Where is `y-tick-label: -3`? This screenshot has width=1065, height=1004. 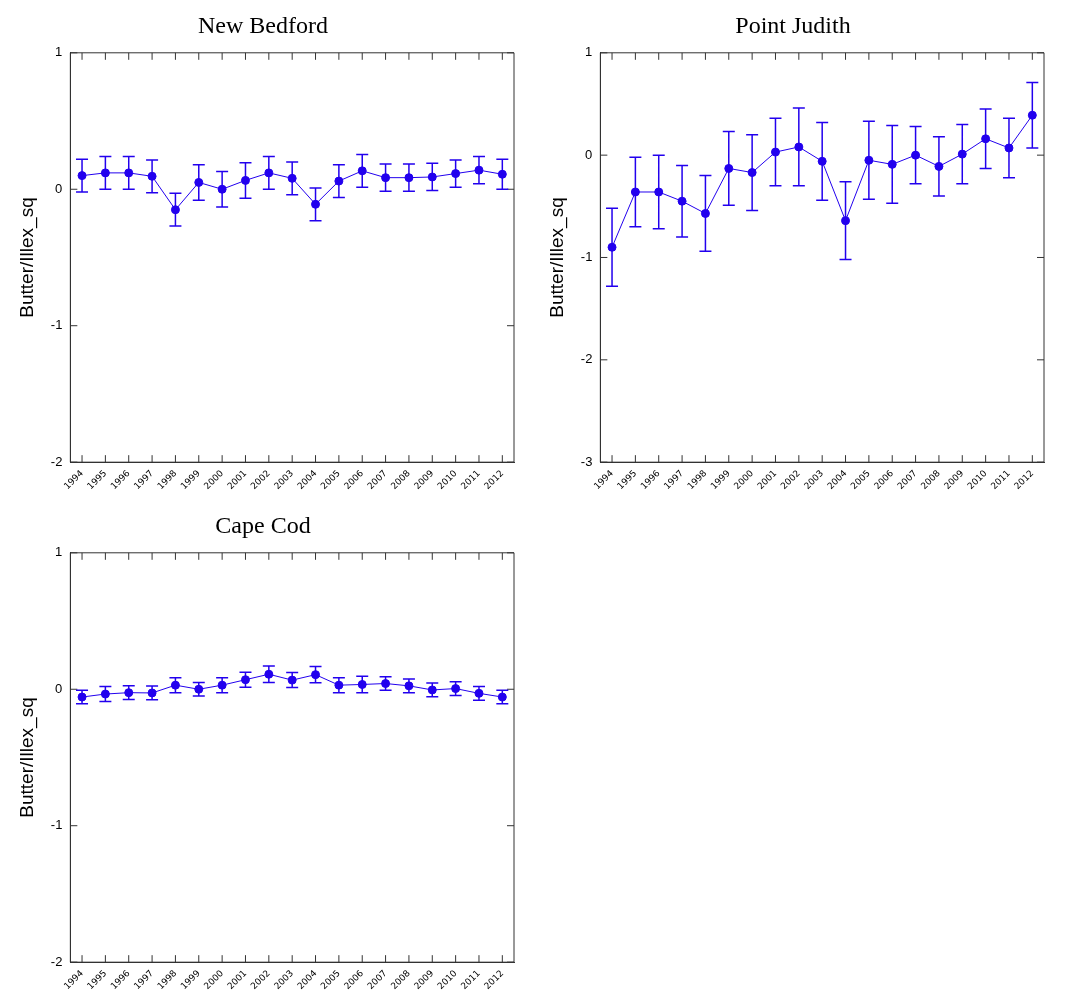
y-tick-label: -3 is located at coordinates (586, 461).